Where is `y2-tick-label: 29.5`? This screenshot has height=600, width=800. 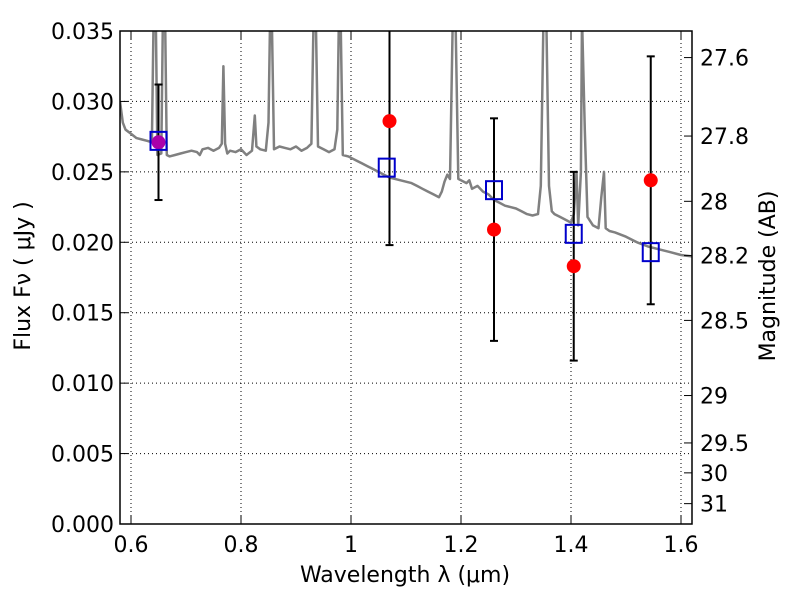 y2-tick-label: 29.5 is located at coordinates (724, 444).